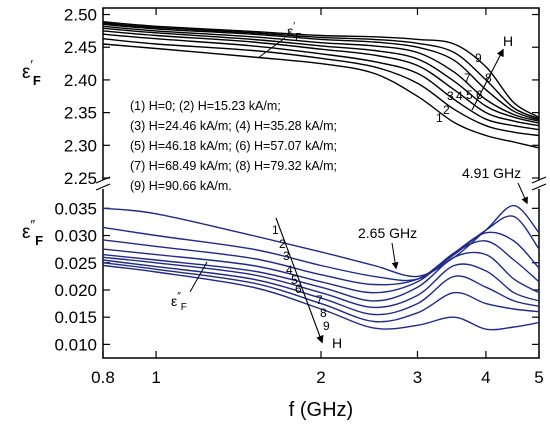 The width and height of the screenshot is (550, 432). Describe the element at coordinates (181, 186) in the screenshot. I see `legend-line-5: (9) H=90.66 kA/m.` at that location.